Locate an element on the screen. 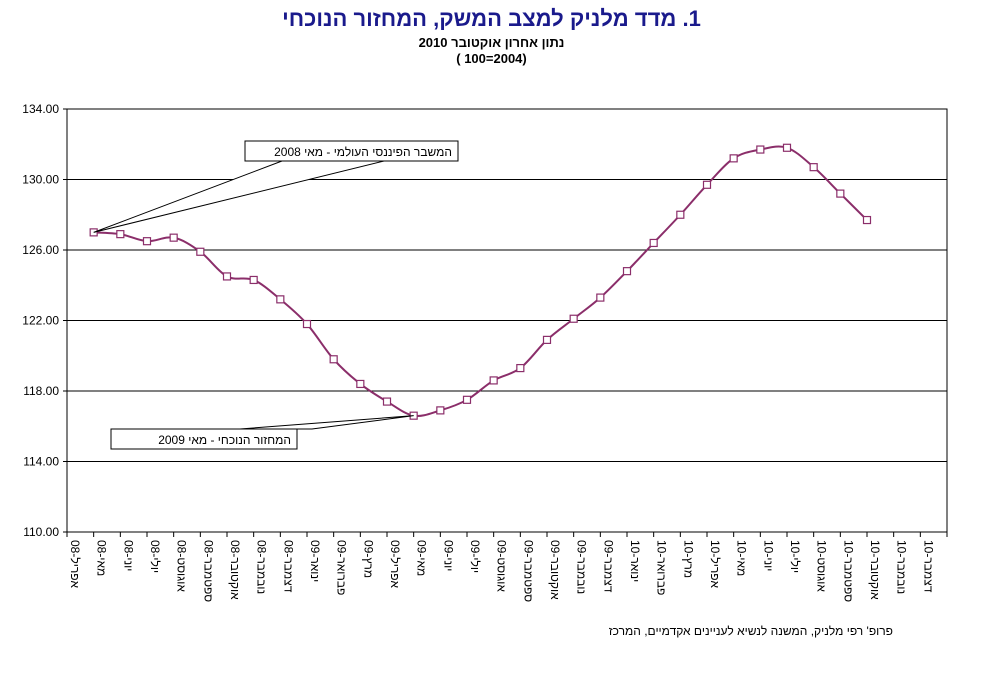 The image size is (983, 682). x-tick-label: פברואר-10 is located at coordinates (662, 567).